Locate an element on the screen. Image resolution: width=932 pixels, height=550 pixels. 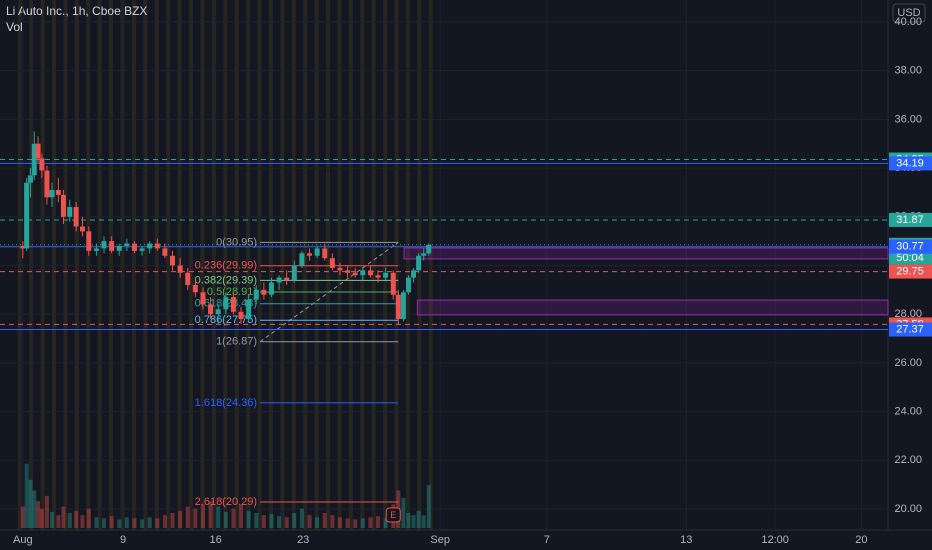
x-tick-label: Sep is located at coordinates (440, 540).